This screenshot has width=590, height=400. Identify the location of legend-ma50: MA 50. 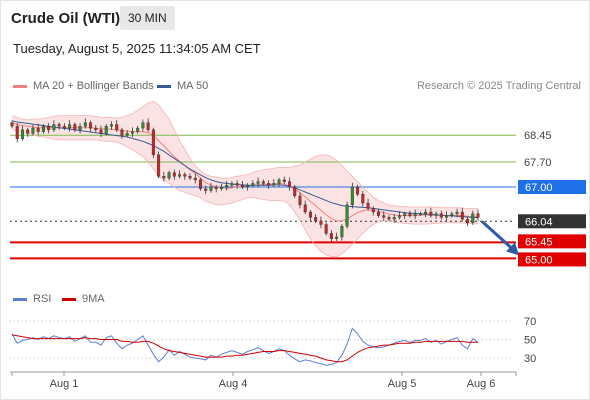
(182, 86).